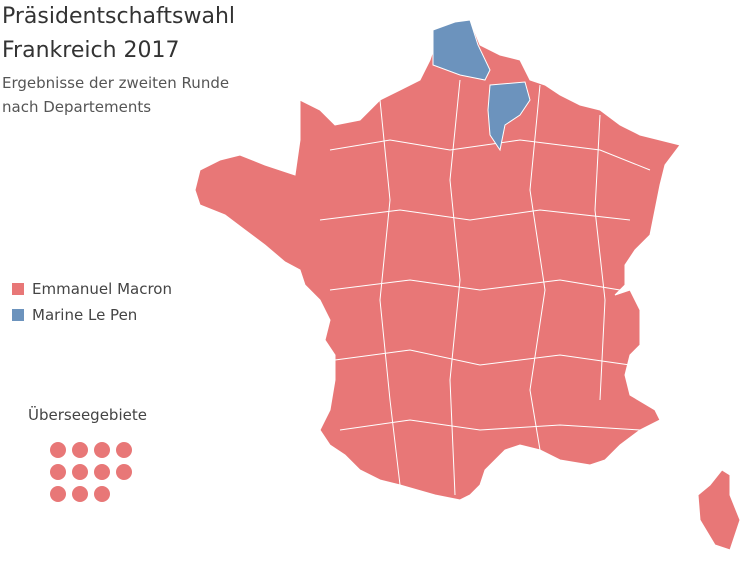 This screenshot has width=750, height=562. I want to click on region-le-pen-aisne, so click(509, 116).